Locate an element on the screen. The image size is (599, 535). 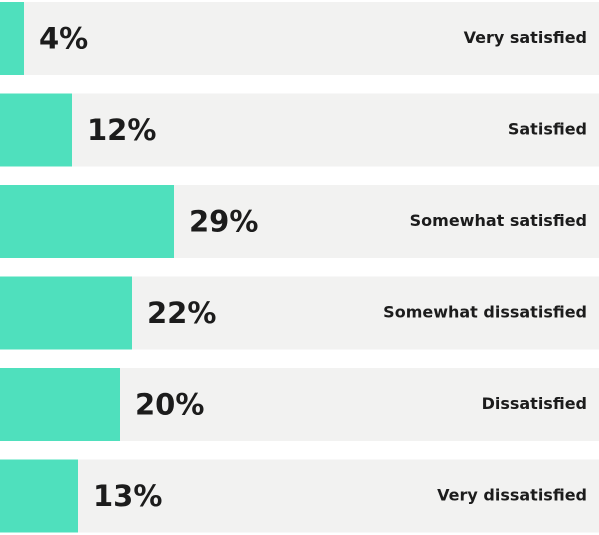
value-label: 22% is located at coordinates (181, 313).